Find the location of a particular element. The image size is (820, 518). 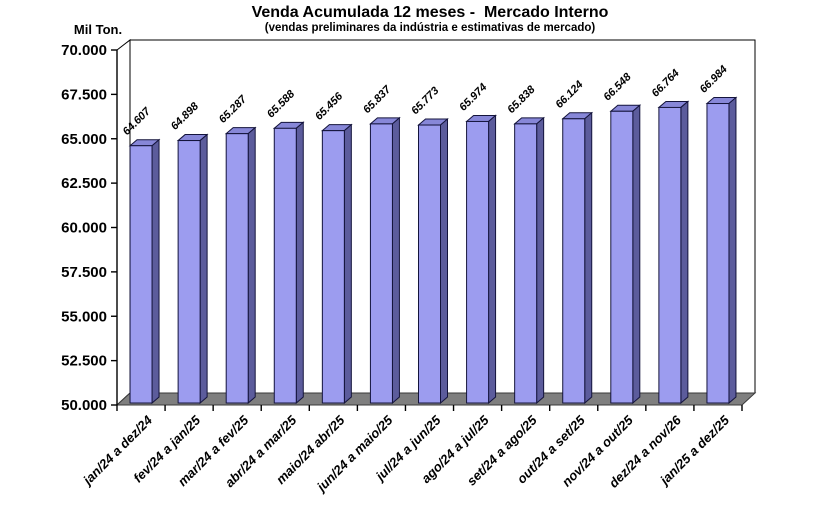

y-axis-unit-label: Mil Ton. is located at coordinates (98, 29).